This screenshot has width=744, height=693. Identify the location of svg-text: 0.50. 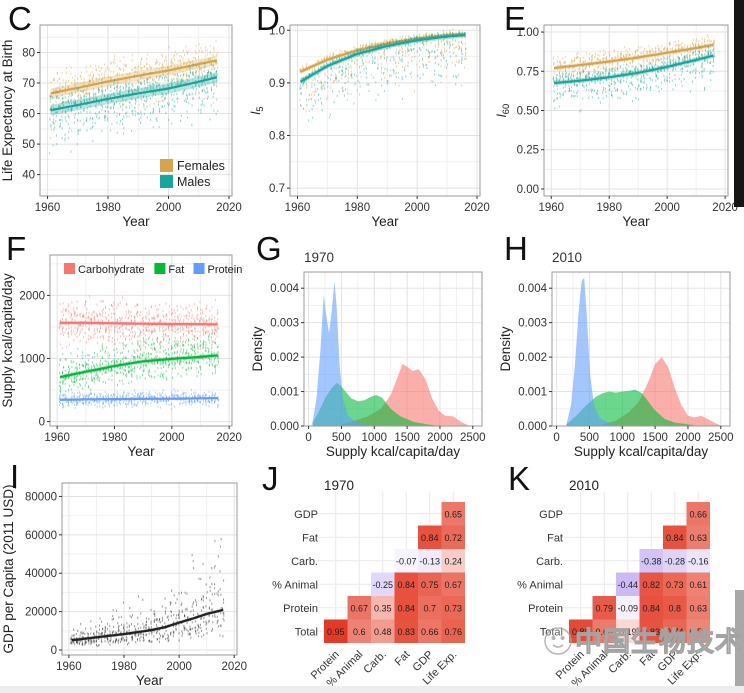
(528, 112).